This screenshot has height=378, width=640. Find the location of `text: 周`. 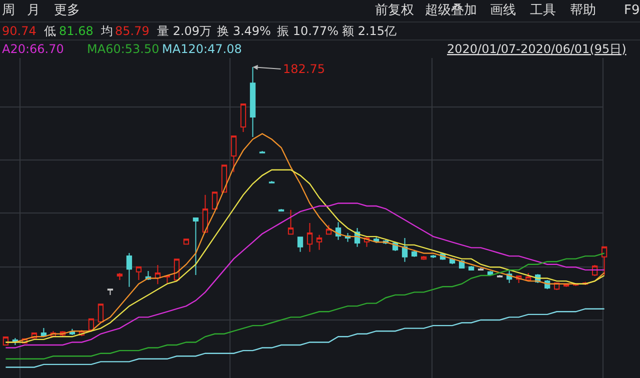

text: 周 is located at coordinates (8, 10).